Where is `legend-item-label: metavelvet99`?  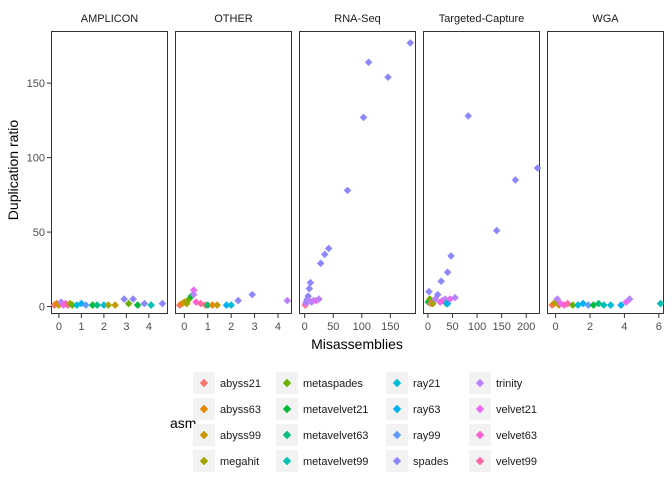 legend-item-label: metavelvet99 is located at coordinates (335, 462).